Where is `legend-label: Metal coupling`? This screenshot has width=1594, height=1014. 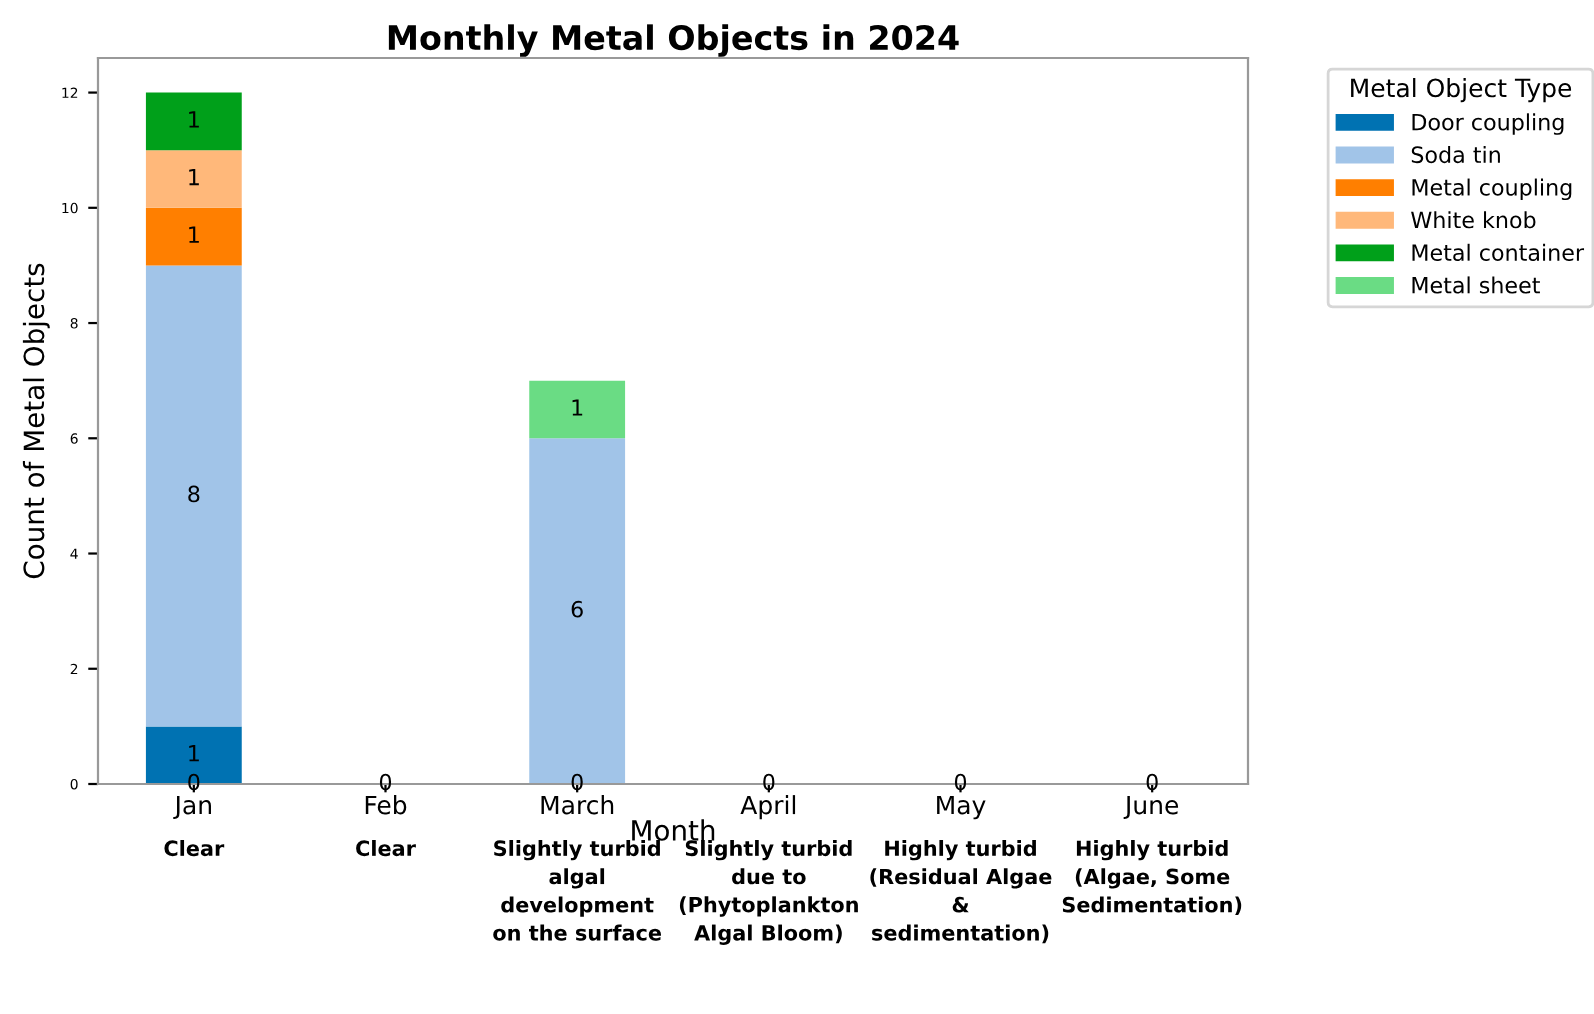
legend-label: Metal coupling is located at coordinates (1492, 189).